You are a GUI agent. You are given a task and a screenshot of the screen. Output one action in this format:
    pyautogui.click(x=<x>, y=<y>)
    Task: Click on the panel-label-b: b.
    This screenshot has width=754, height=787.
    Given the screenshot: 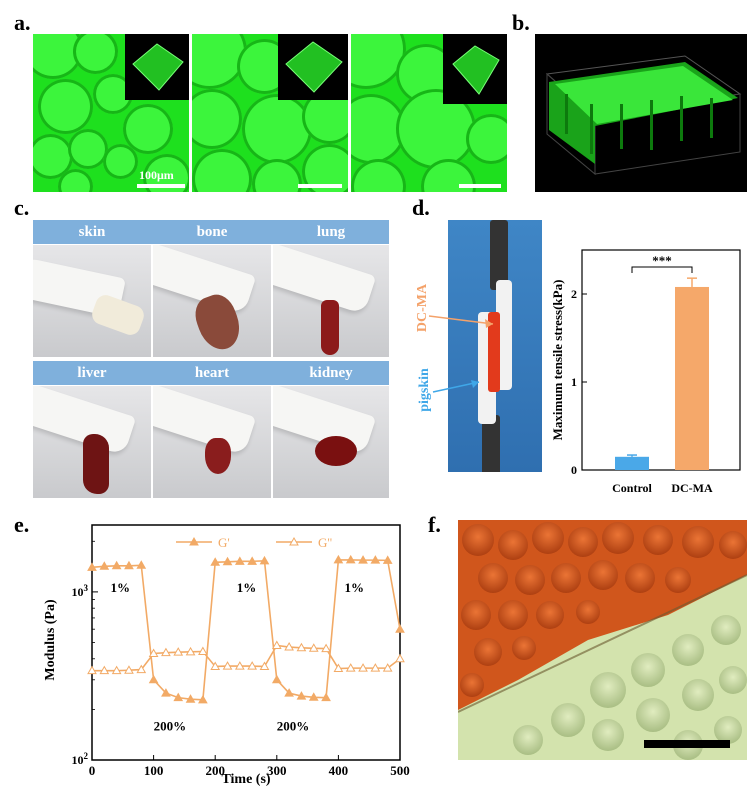 What is the action you would take?
    pyautogui.click(x=521, y=22)
    